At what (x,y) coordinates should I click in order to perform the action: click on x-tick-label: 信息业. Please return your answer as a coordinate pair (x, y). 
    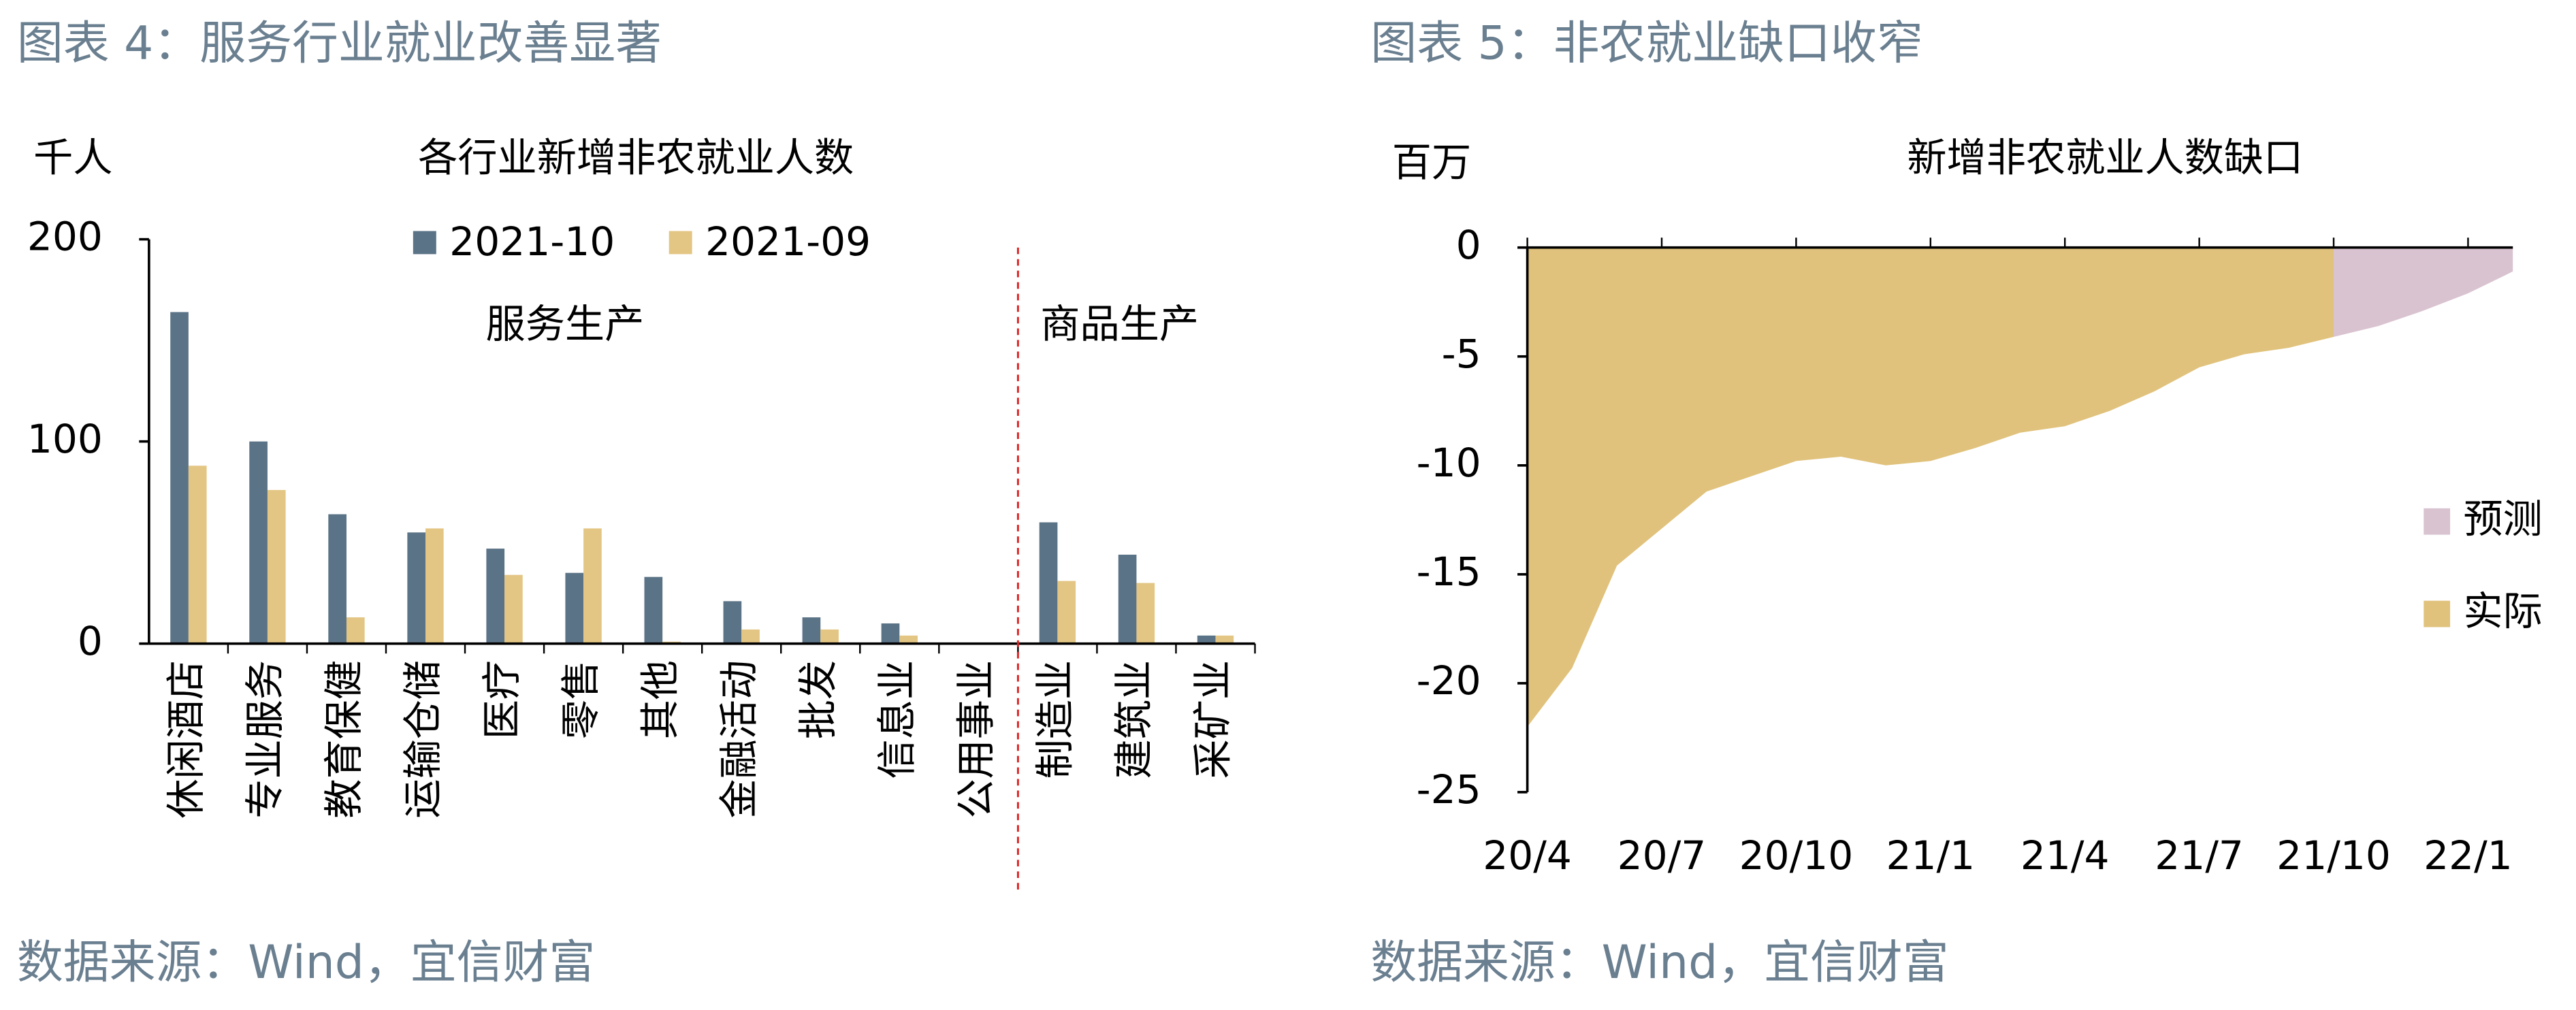
    Looking at the image, I should click on (896, 719).